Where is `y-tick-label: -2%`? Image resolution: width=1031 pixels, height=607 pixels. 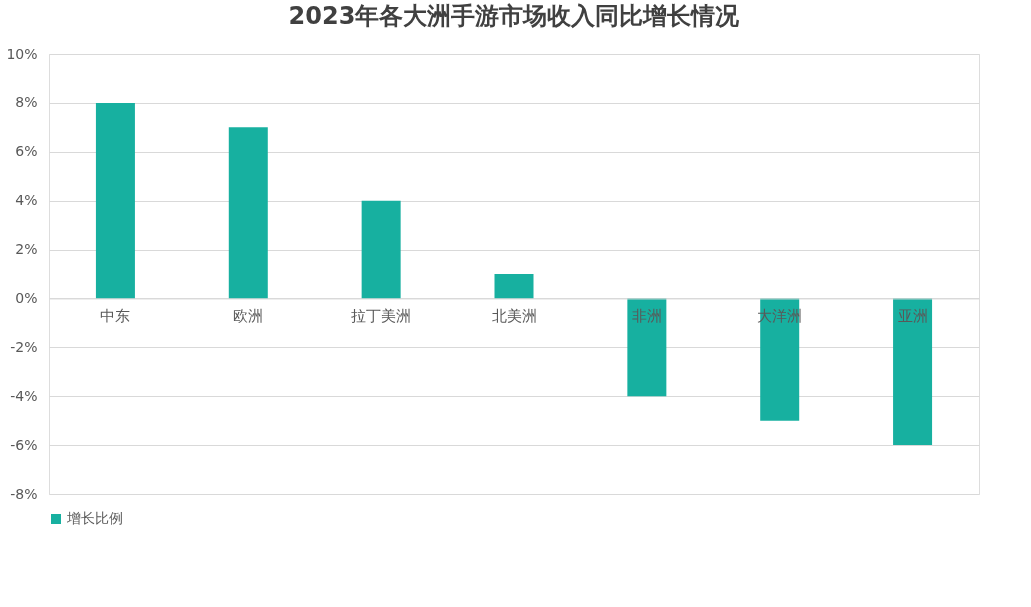
y-tick-label: -2% is located at coordinates (24, 346).